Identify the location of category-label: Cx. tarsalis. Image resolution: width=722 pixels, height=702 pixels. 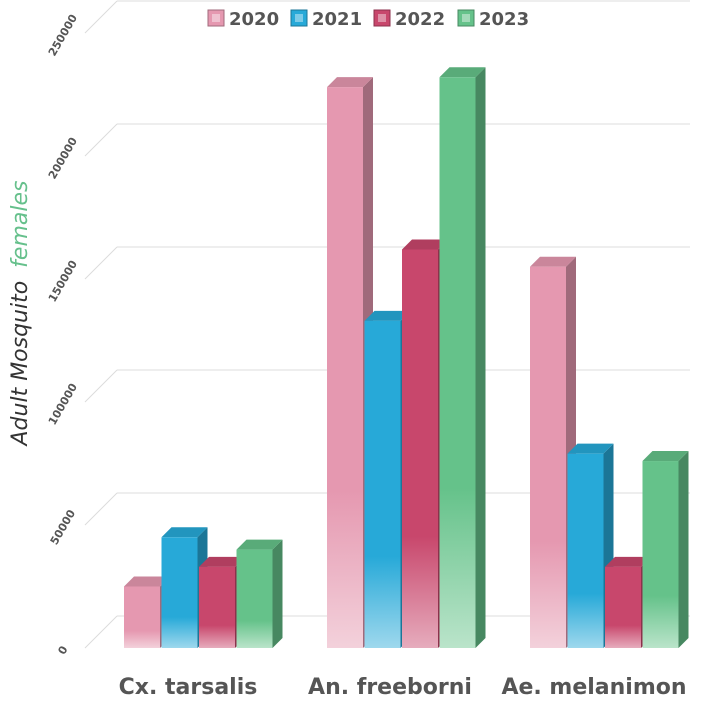
(188, 687).